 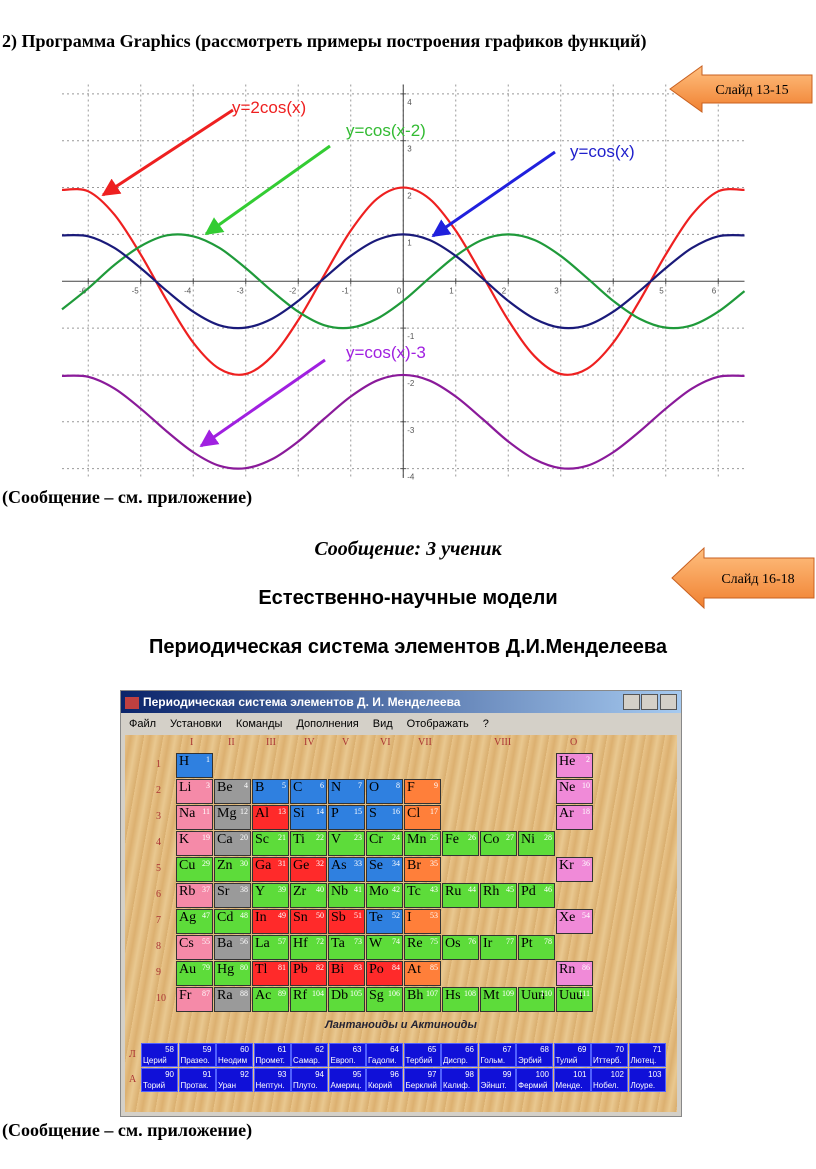 What do you see at coordinates (437, 724) in the screenshot?
I see `menu-item: Отображать` at bounding box center [437, 724].